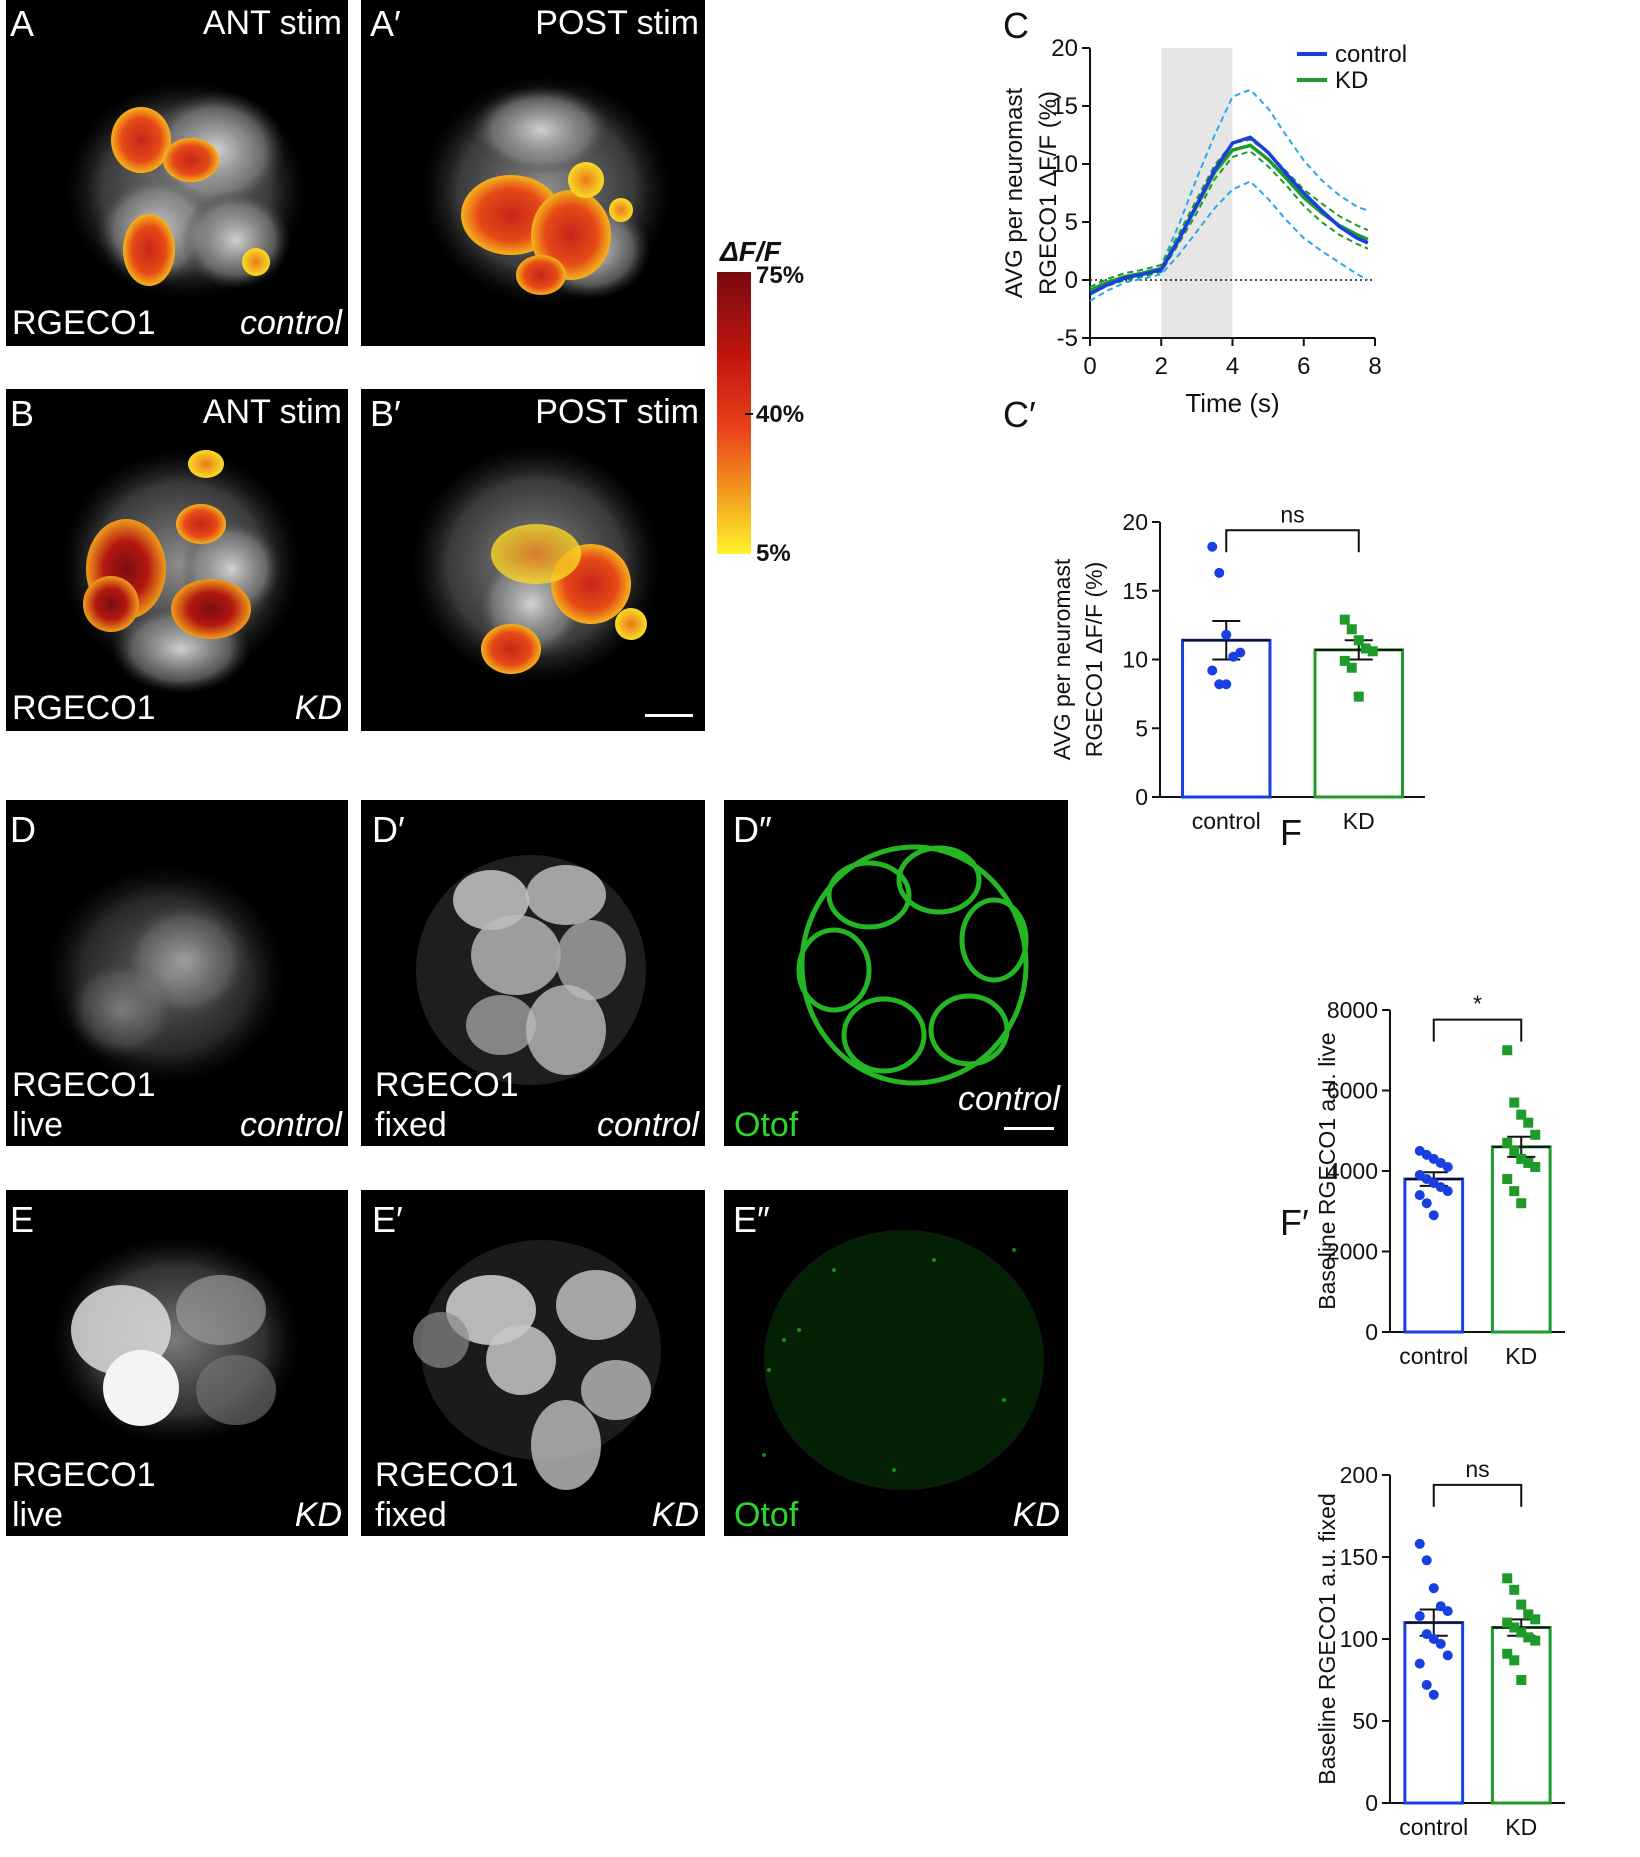  What do you see at coordinates (385, 23) in the screenshot?
I see `panel-letter-A-prime: A′` at bounding box center [385, 23].